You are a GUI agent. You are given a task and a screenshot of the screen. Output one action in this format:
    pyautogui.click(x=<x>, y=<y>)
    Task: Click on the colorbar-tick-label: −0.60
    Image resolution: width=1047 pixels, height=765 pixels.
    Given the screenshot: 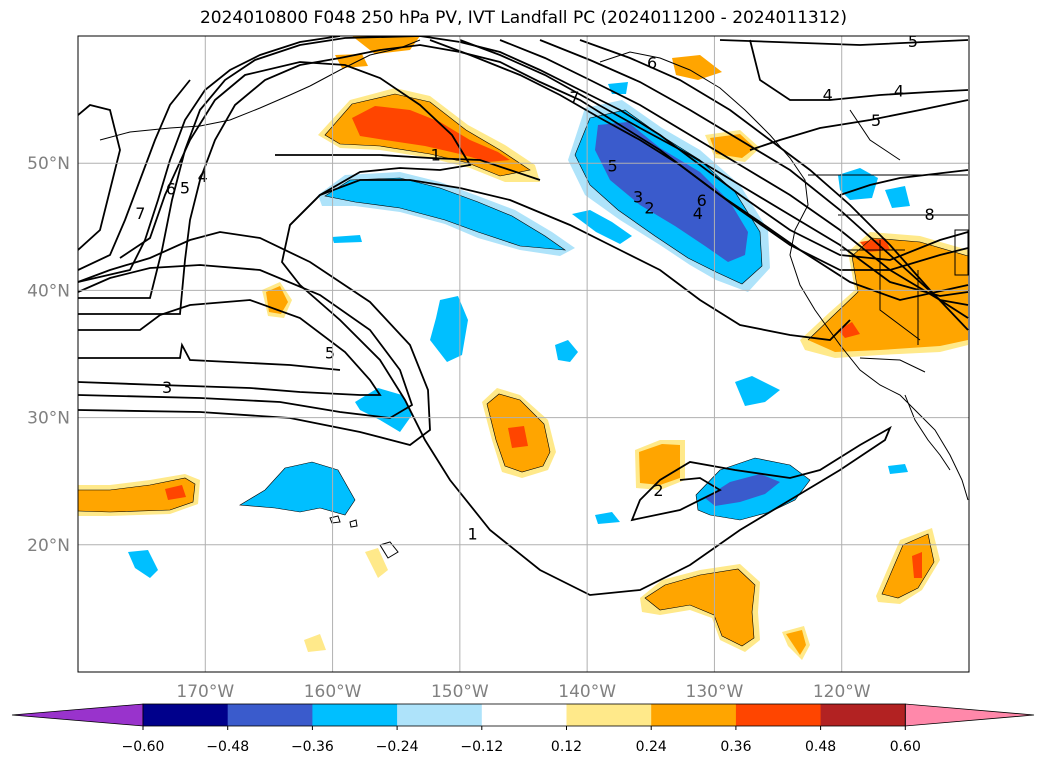 What is the action you would take?
    pyautogui.click(x=143, y=747)
    